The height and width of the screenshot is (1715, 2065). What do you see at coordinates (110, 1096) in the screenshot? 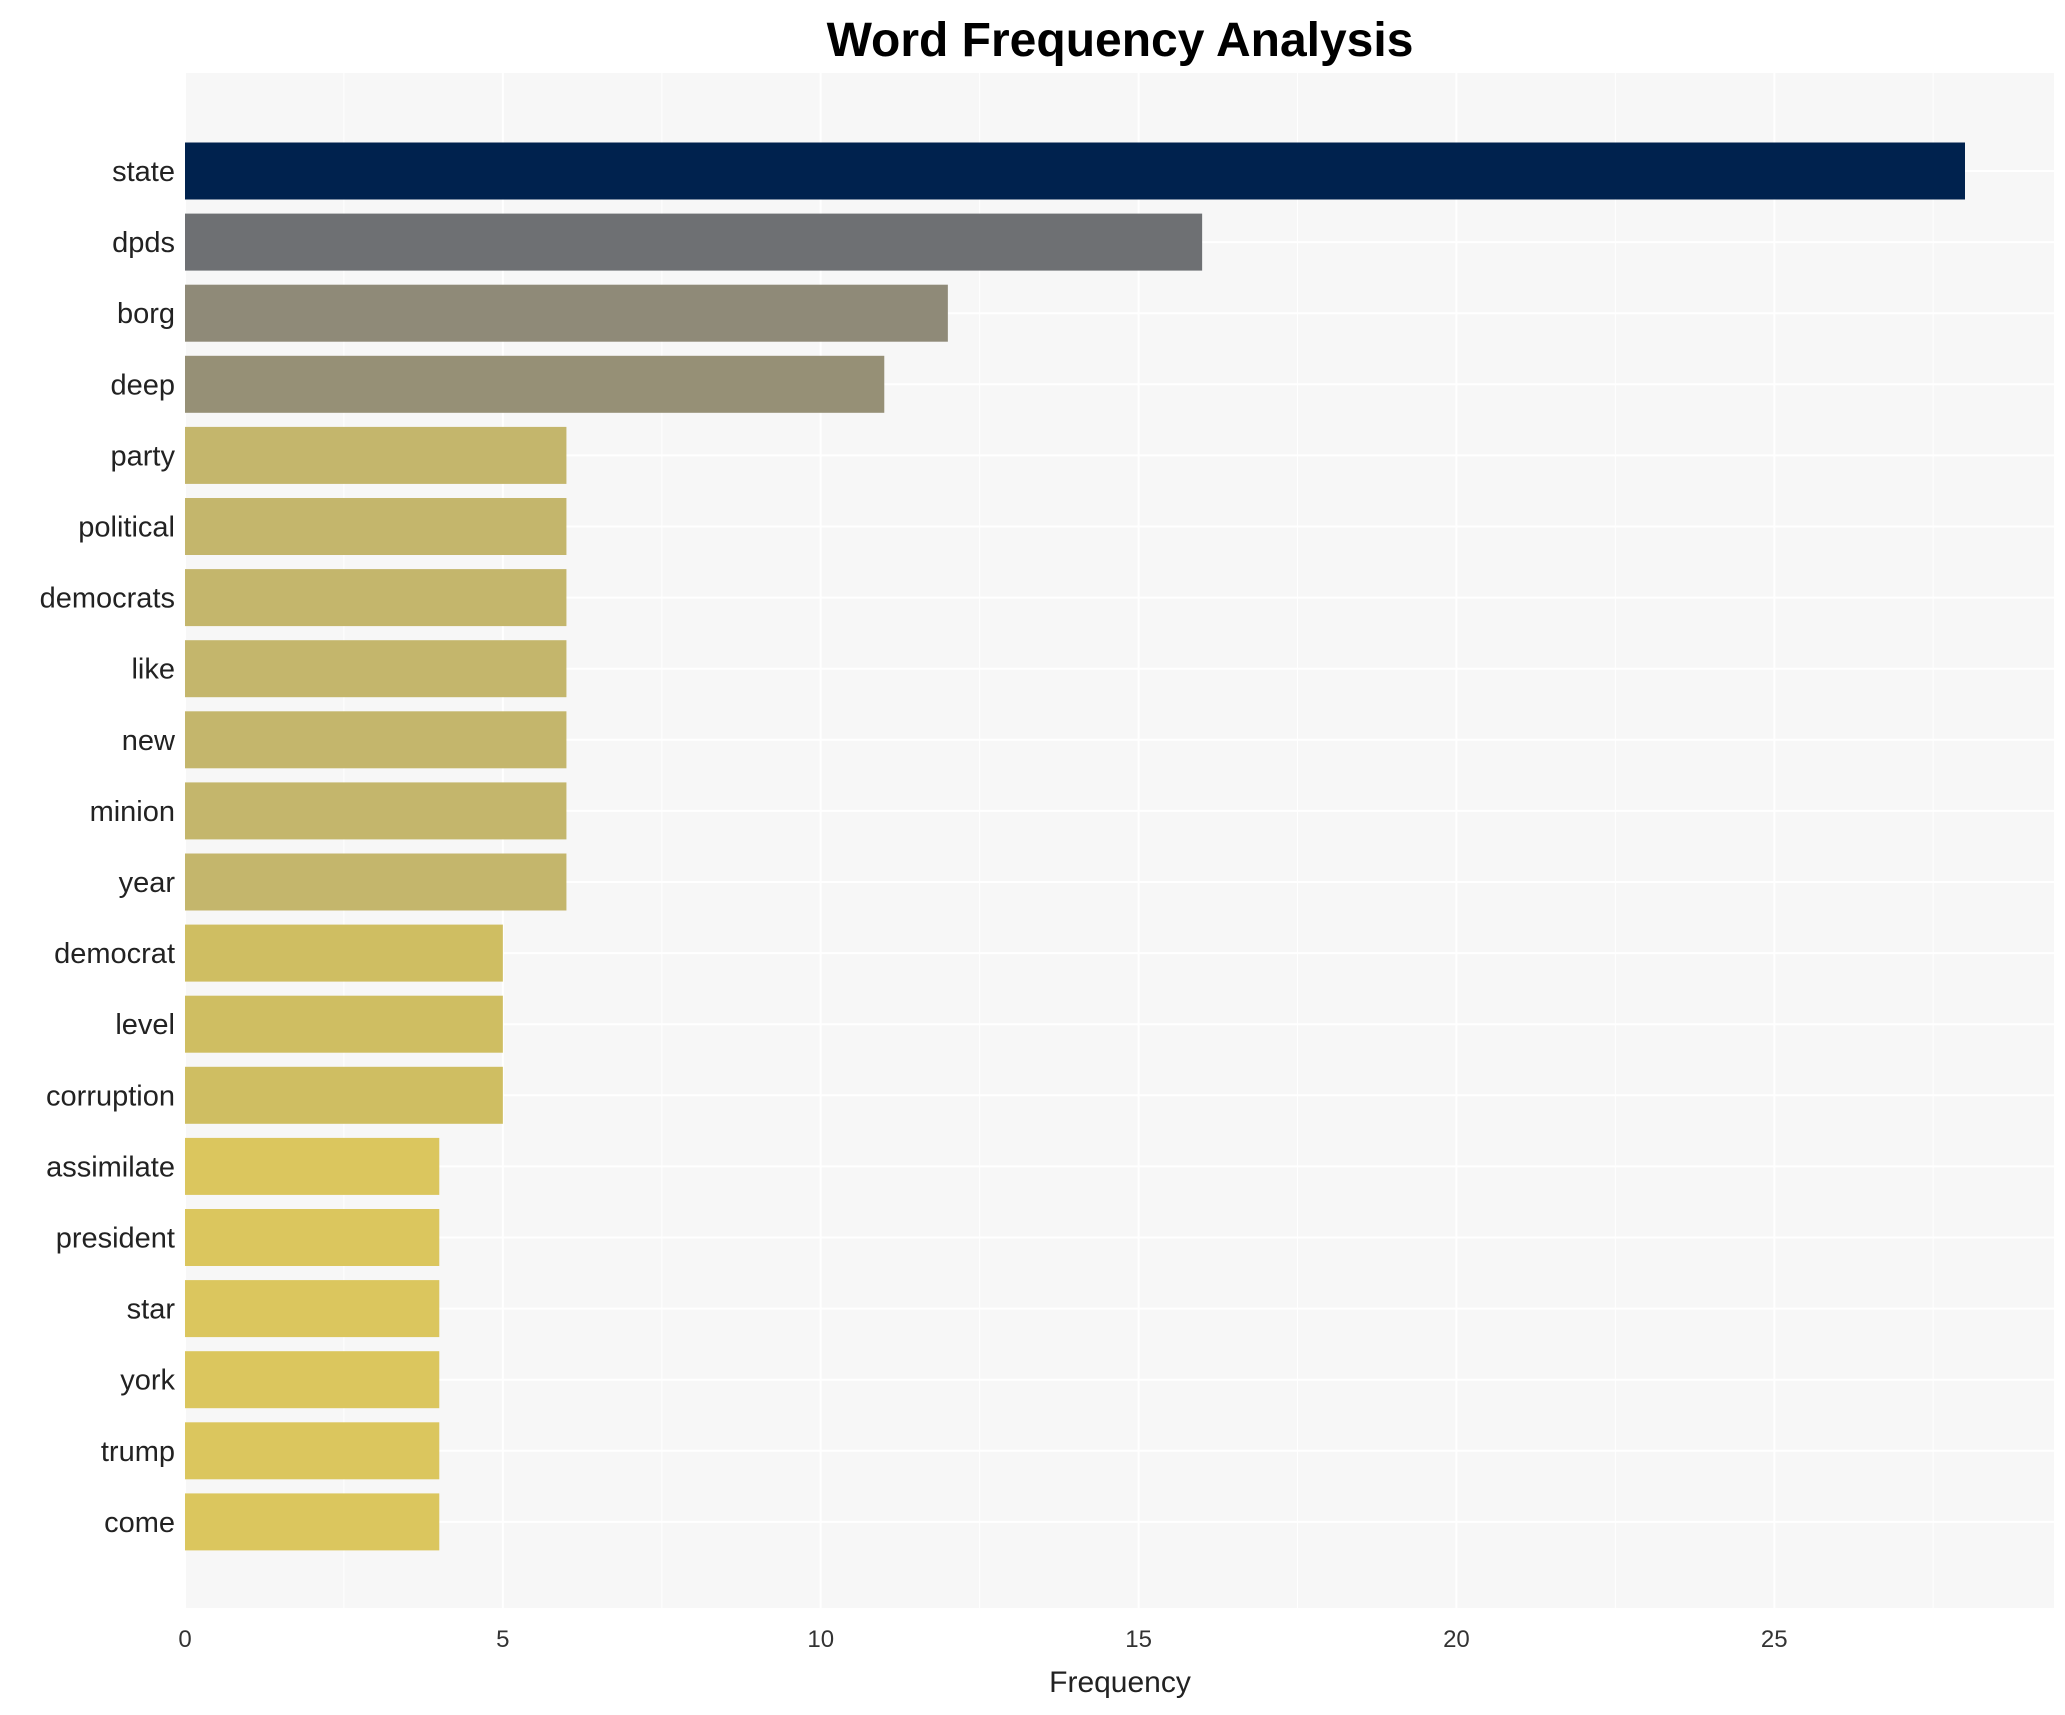
I see `y-tick-label: corruption` at bounding box center [110, 1096].